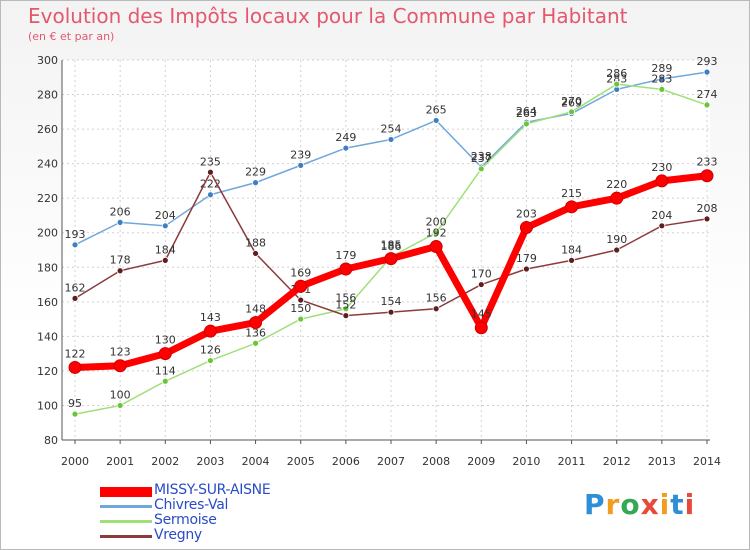 Image resolution: width=750 pixels, height=550 pixels. I want to click on chart-legend: MISSY-SUR-AISNE Chivres-Val Sermoise Vregny, so click(250, 513).